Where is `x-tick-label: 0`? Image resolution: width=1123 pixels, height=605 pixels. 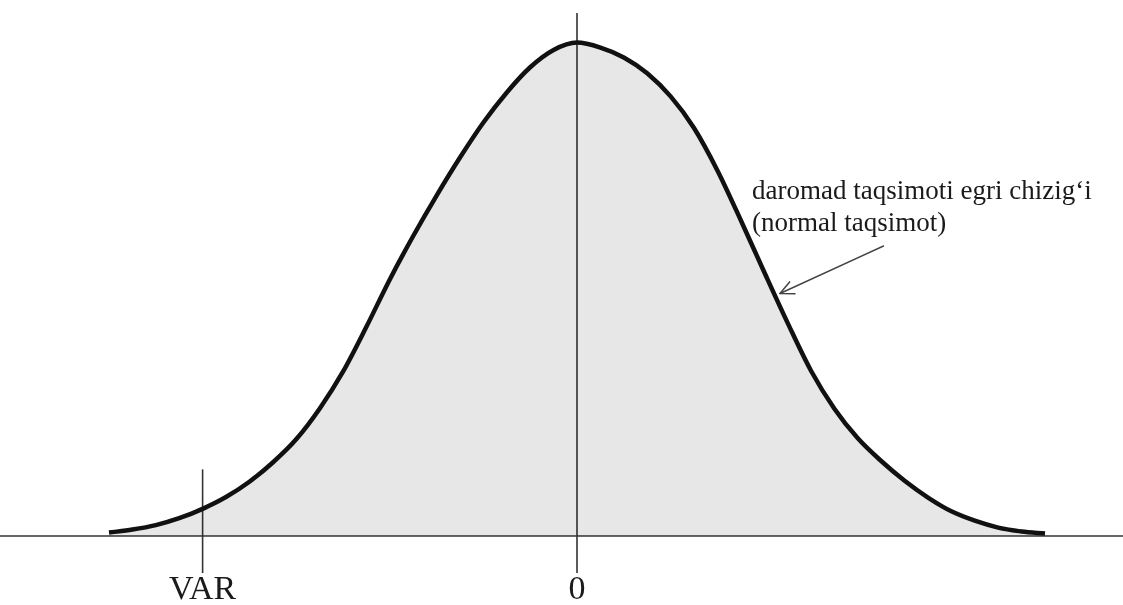 x-tick-label: 0 is located at coordinates (577, 586).